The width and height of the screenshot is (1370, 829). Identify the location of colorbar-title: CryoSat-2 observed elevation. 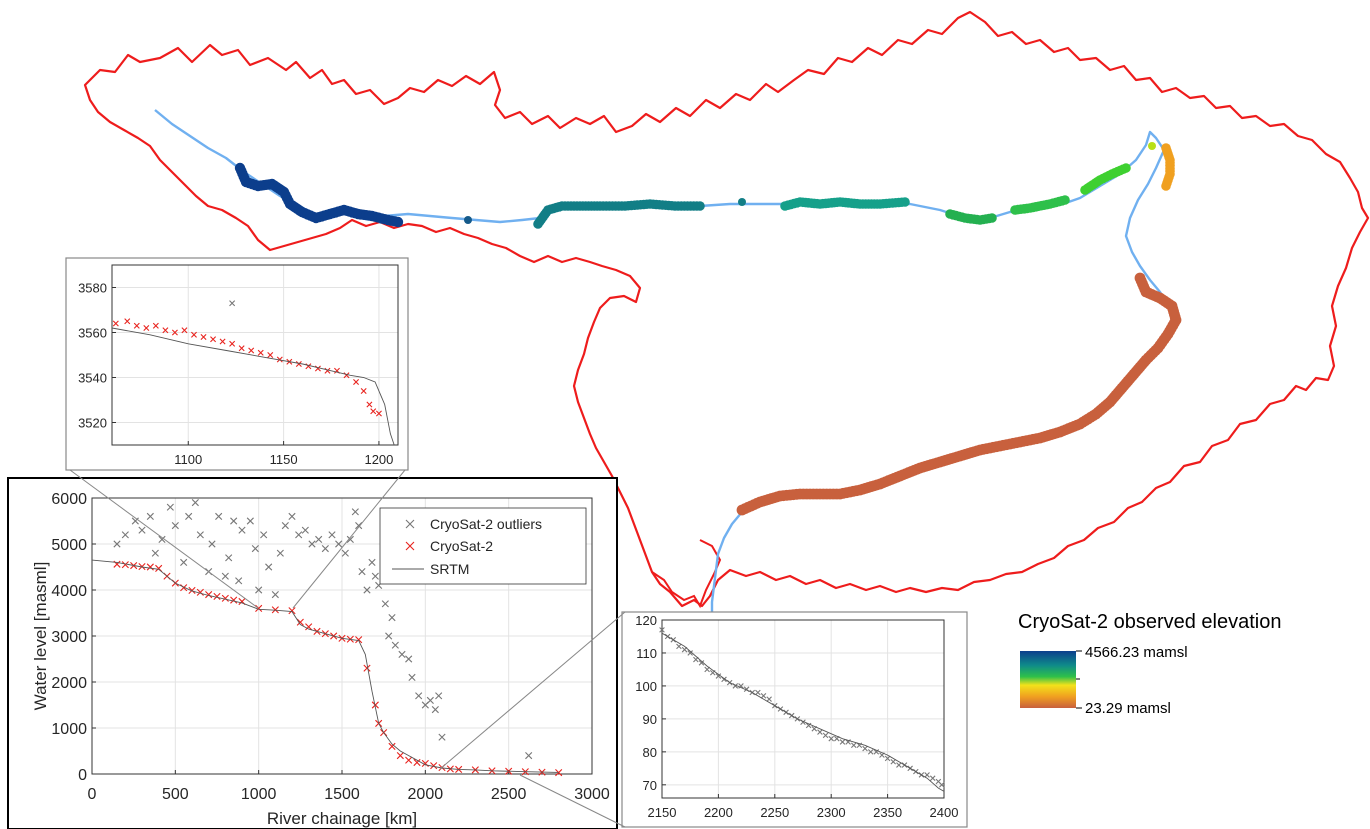
(1149, 622).